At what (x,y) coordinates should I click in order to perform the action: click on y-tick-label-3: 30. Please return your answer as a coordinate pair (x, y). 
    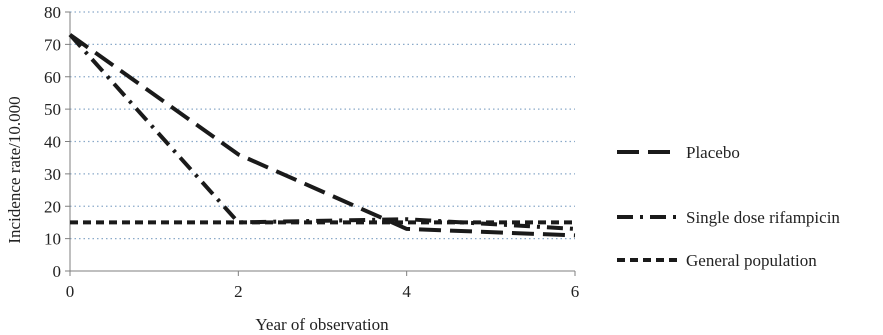
    Looking at the image, I should click on (52, 174).